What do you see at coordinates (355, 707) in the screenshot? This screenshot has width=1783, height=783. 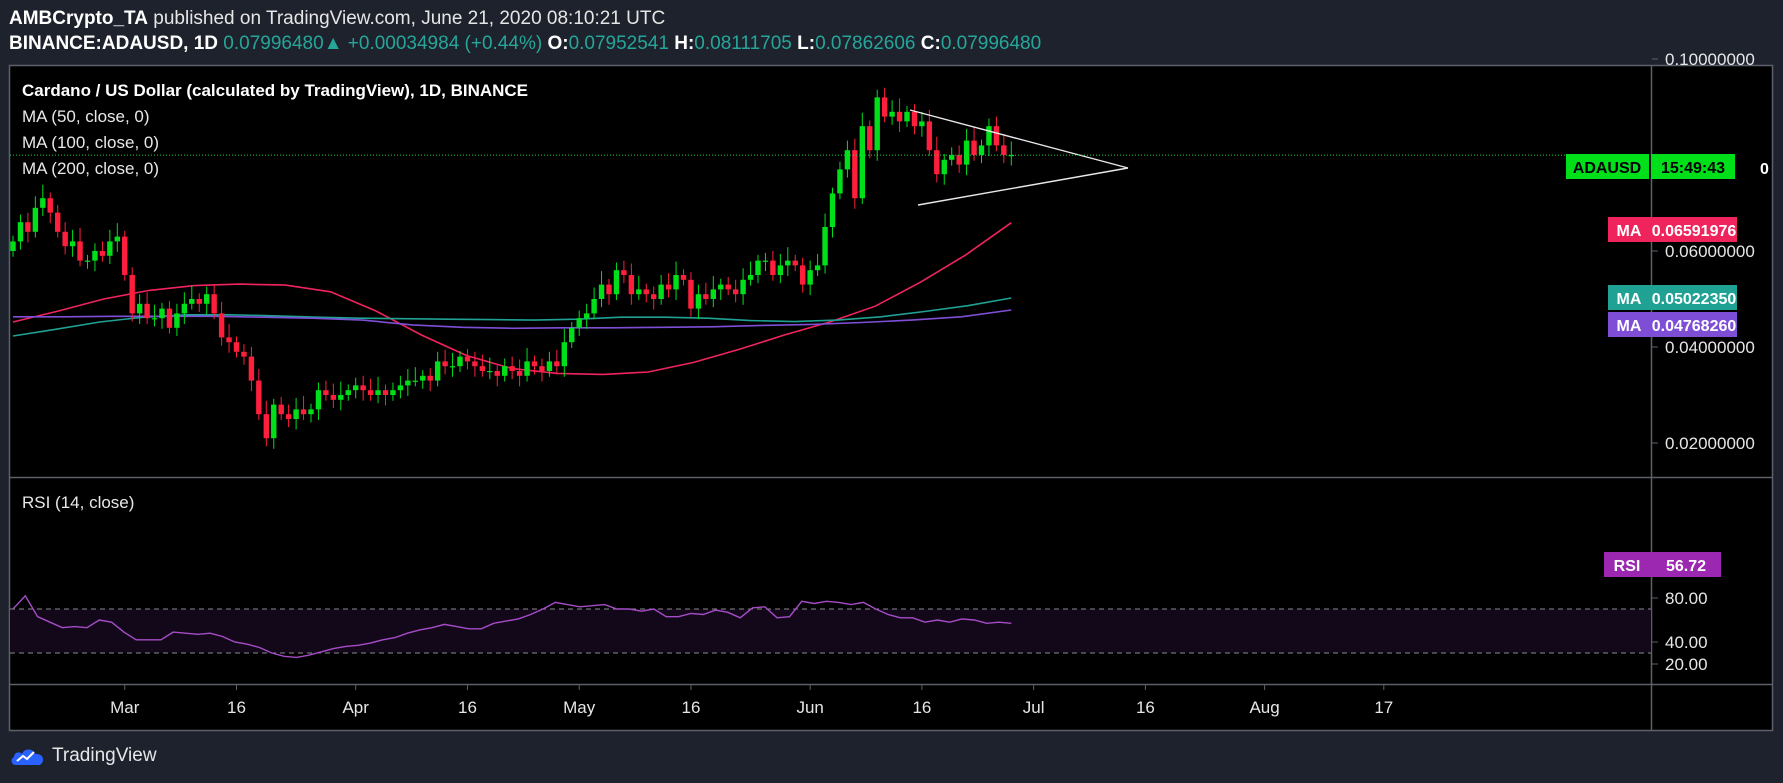 I see `time-tick-label: Apr` at bounding box center [355, 707].